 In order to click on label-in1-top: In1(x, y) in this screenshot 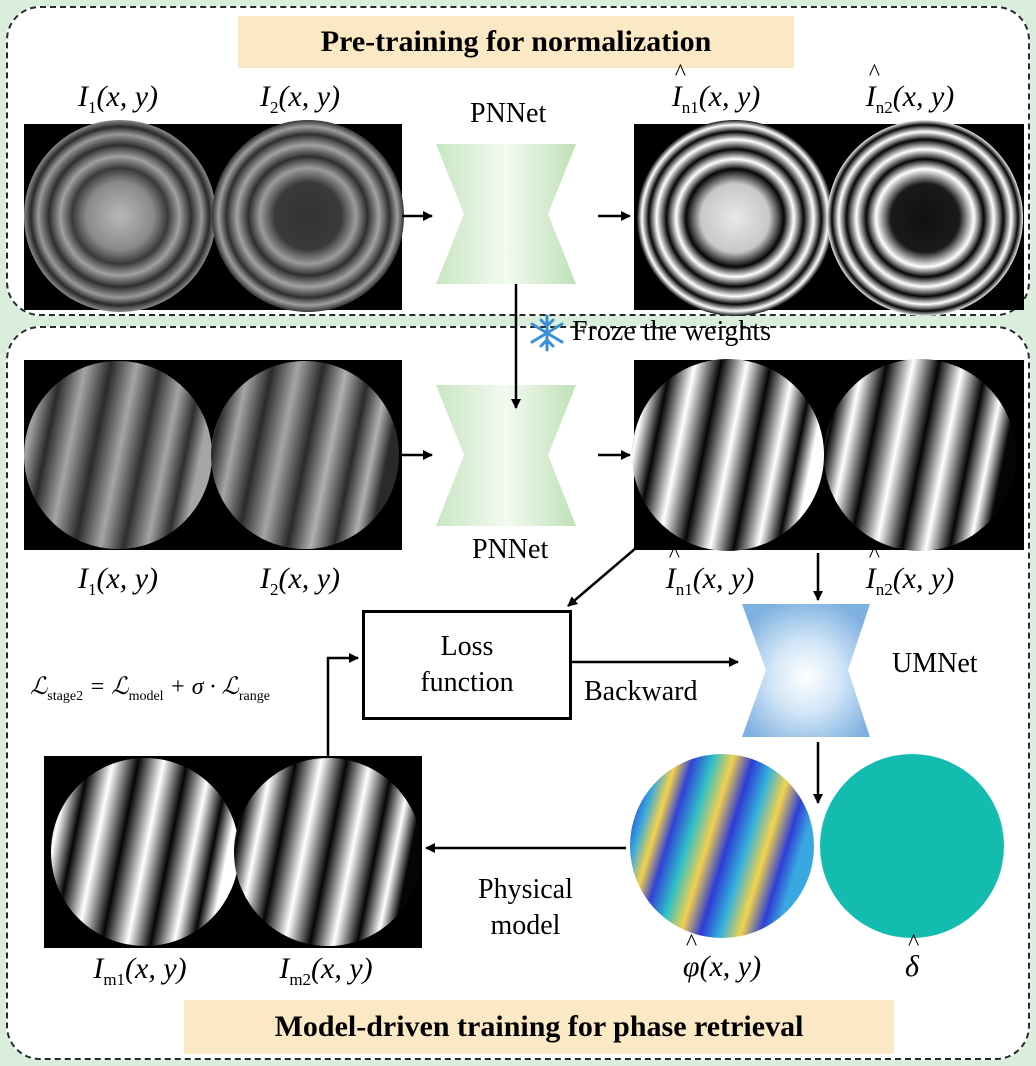, I will do `click(716, 89)`.